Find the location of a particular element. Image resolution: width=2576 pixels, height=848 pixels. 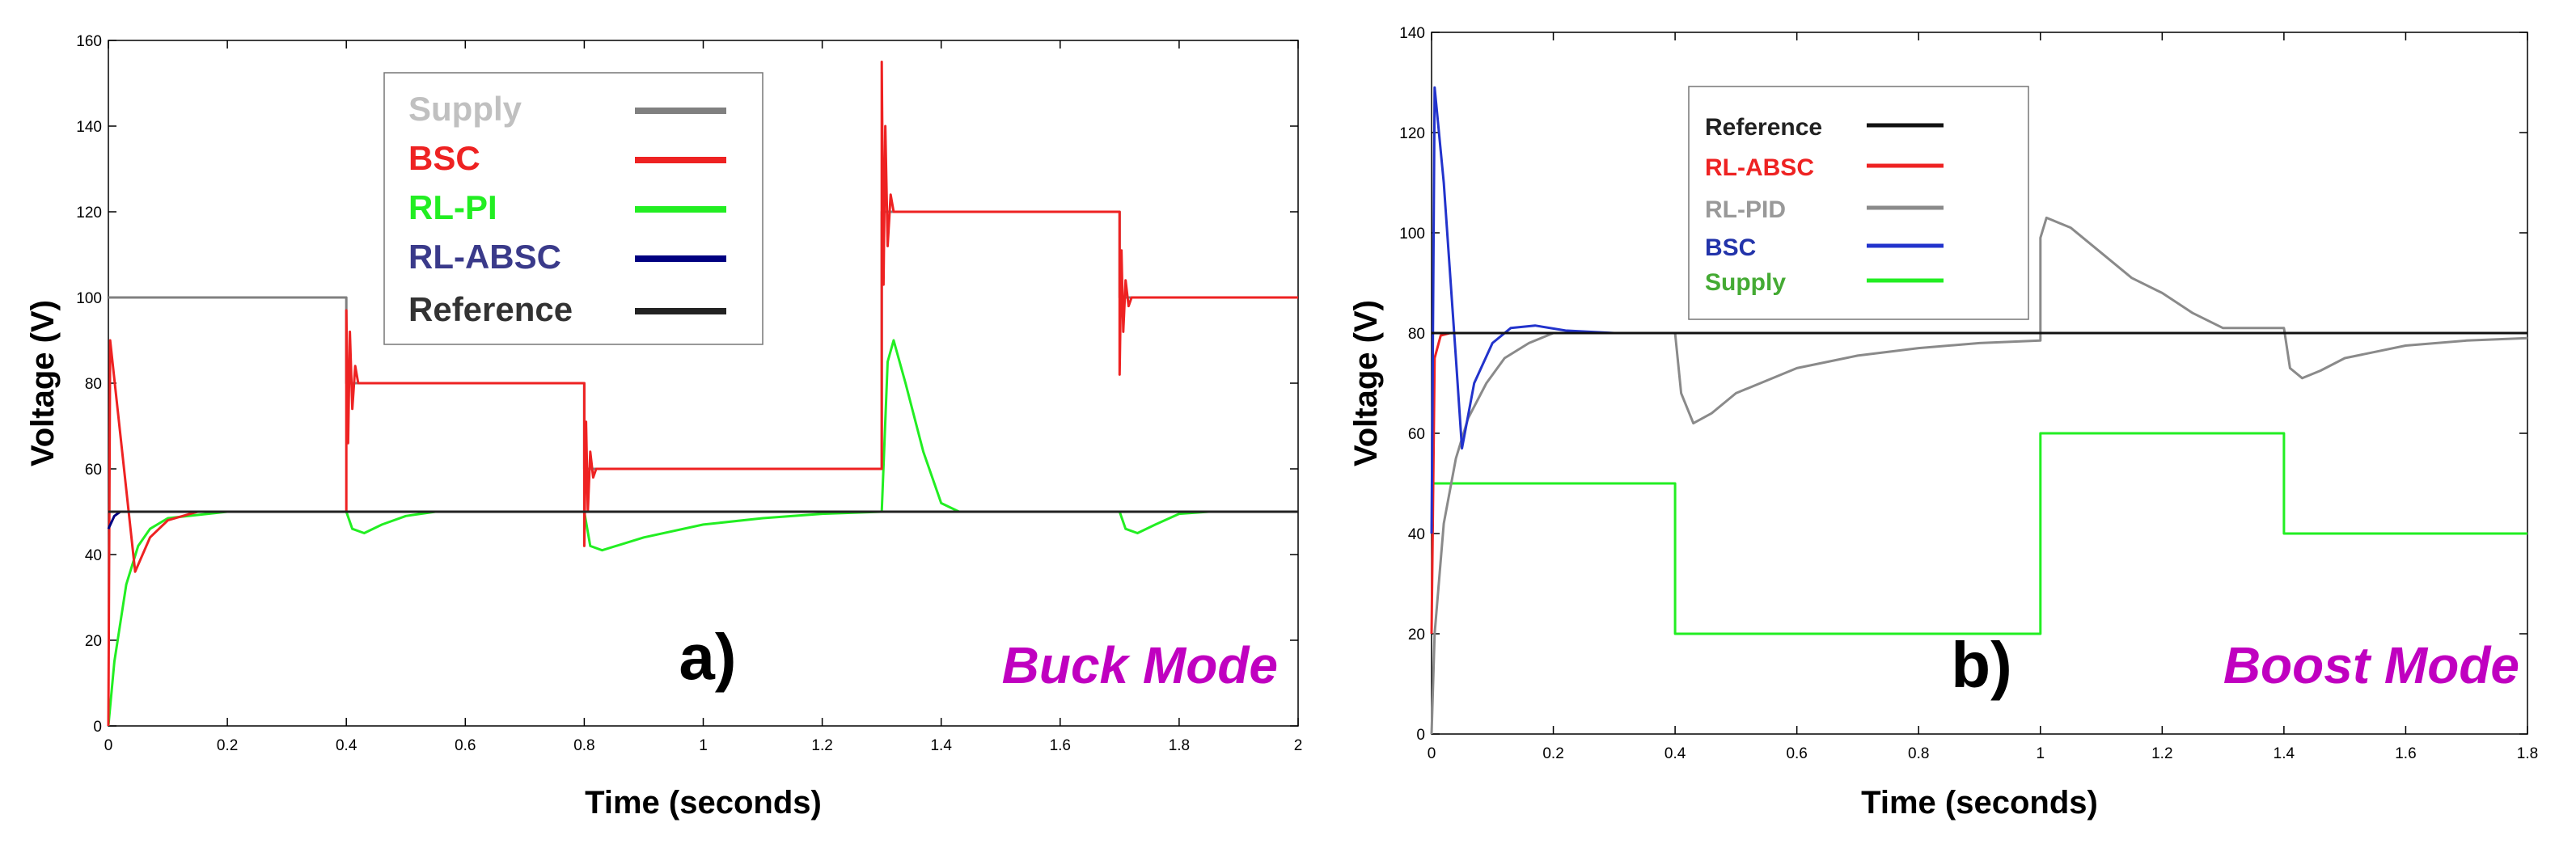

x-tick-label: 2 is located at coordinates (1299, 745).